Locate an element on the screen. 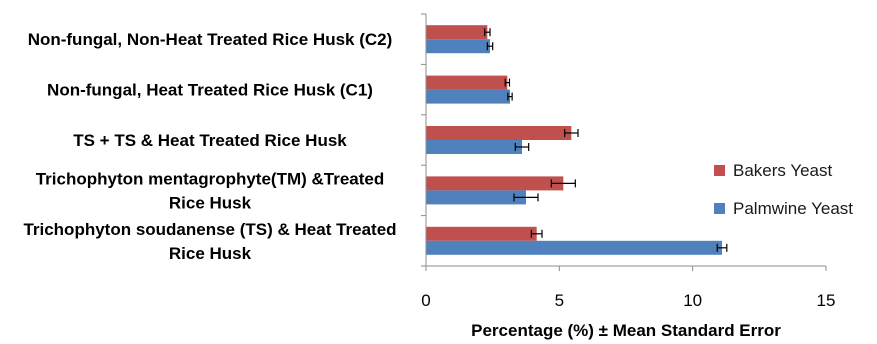 The image size is (877, 344). category-label: TS + TS & Heat Treated Rice Husk is located at coordinates (210, 140).